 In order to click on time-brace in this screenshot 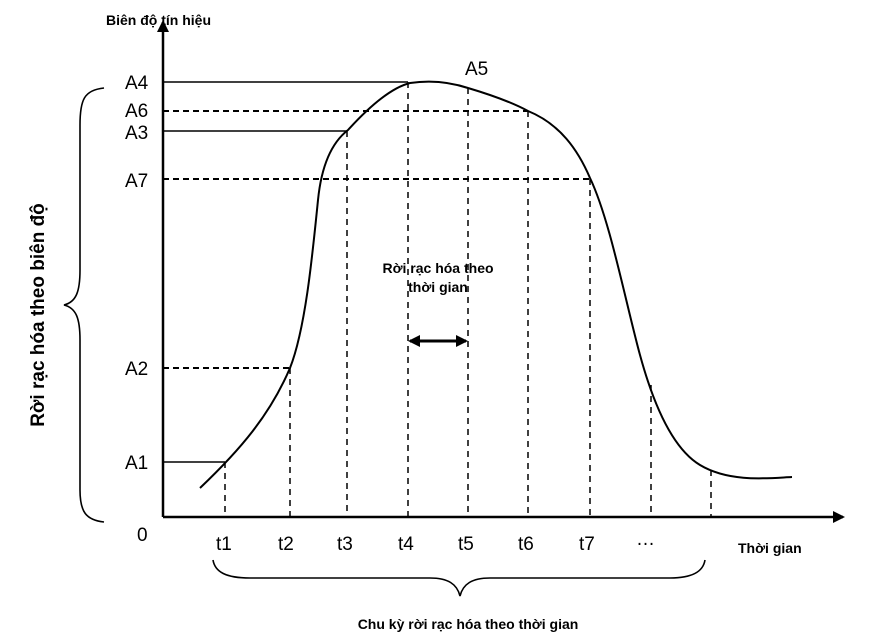, I will do `click(459, 578)`.